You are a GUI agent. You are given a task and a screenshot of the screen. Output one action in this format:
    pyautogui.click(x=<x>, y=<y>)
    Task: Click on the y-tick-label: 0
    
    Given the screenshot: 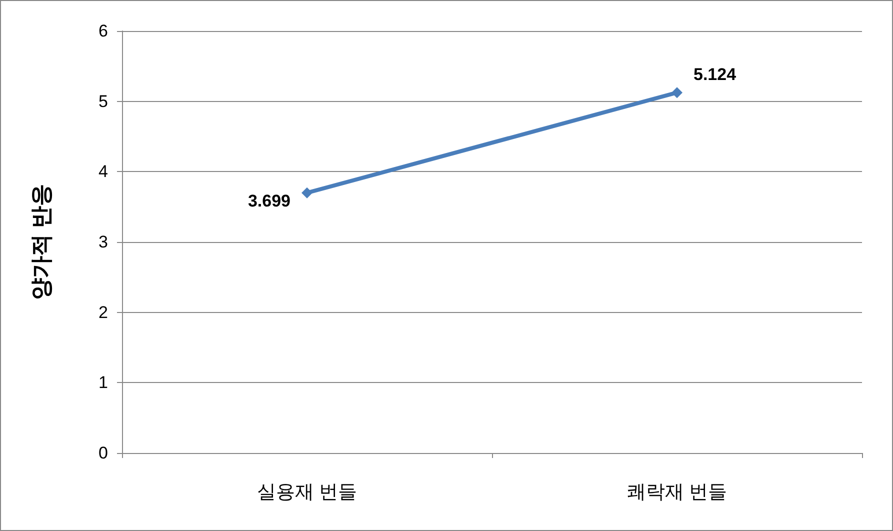 What is the action you would take?
    pyautogui.click(x=103, y=453)
    